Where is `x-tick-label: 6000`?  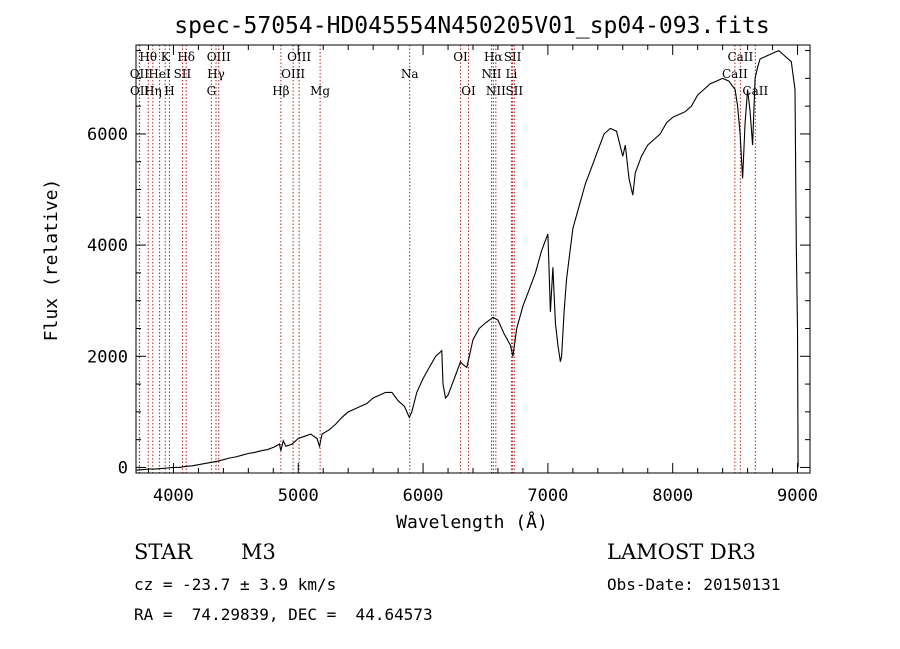 x-tick-label: 6000 is located at coordinates (423, 496).